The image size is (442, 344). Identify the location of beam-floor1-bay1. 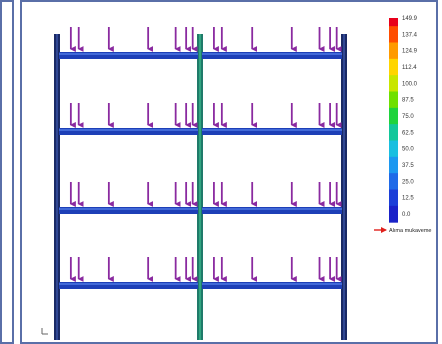
(128, 55).